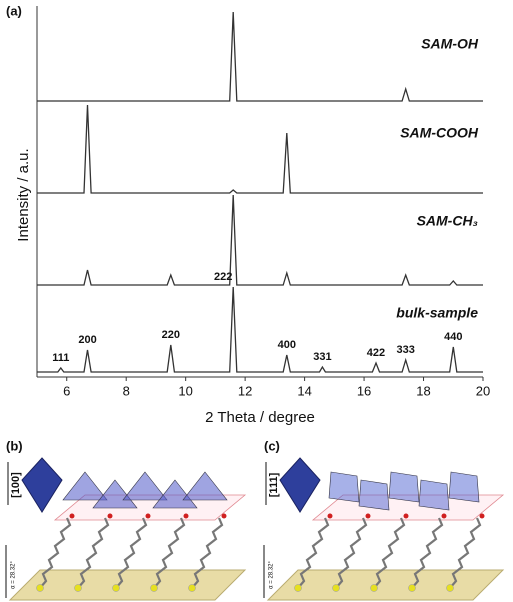 This screenshot has height=602, width=513. I want to click on panel-label: (c), so click(272, 445).